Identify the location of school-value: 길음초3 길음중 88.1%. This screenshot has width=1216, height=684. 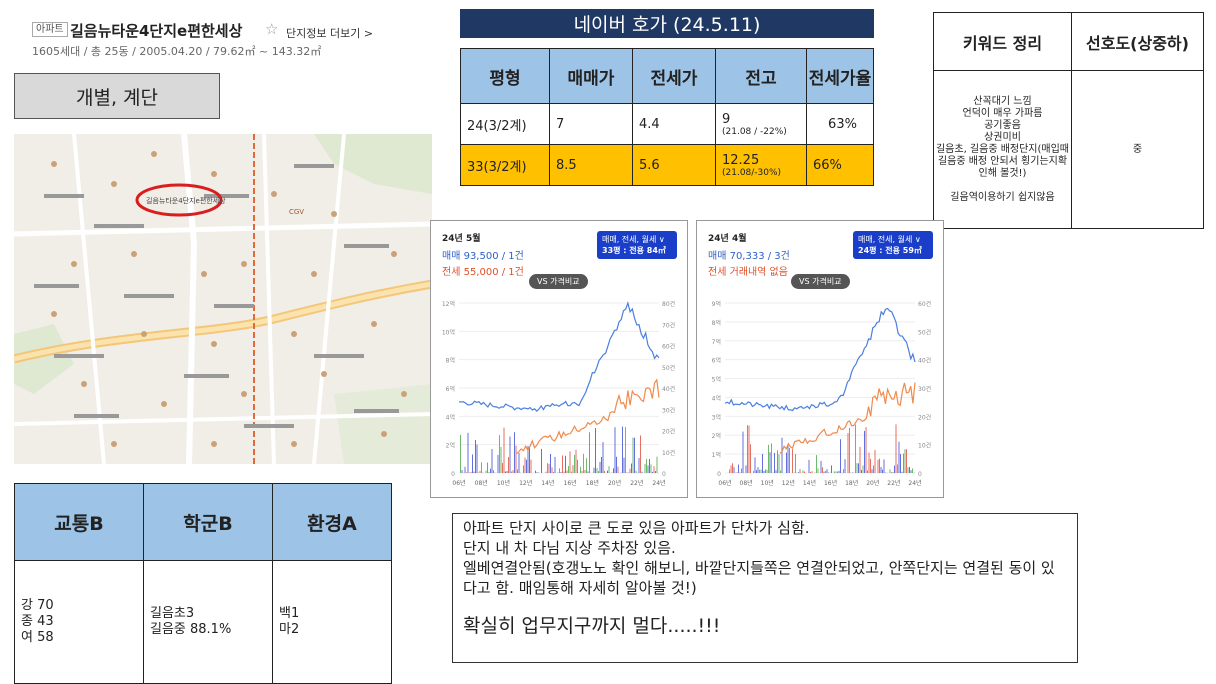
(208, 622).